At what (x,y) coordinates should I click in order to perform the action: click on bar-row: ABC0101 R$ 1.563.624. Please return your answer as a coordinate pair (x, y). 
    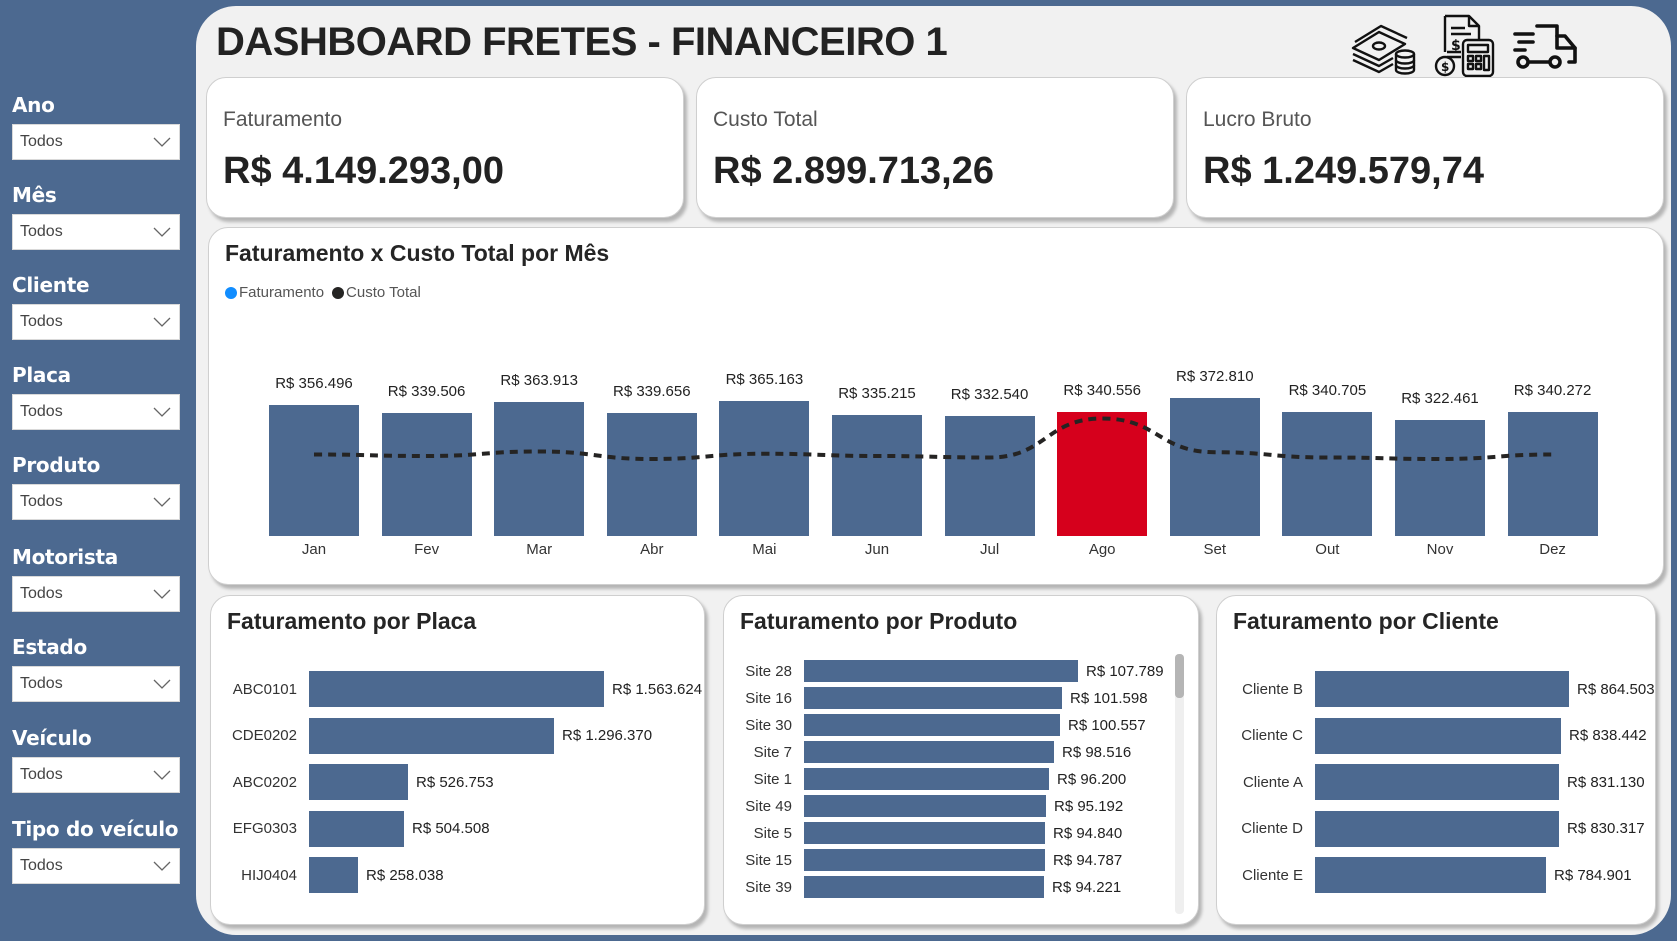
    Looking at the image, I should click on (456, 689).